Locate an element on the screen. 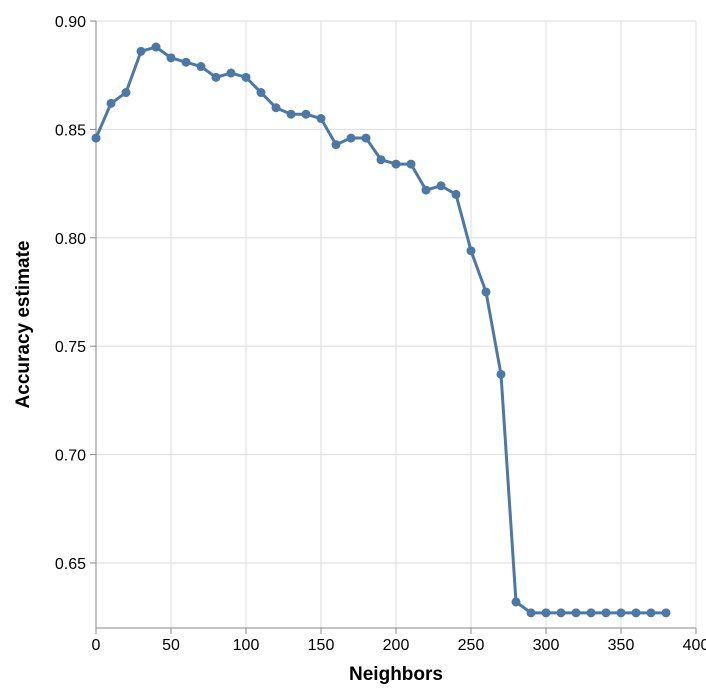 Image resolution: width=706 pixels, height=699 pixels. x-tick-label: 150 is located at coordinates (321, 645).